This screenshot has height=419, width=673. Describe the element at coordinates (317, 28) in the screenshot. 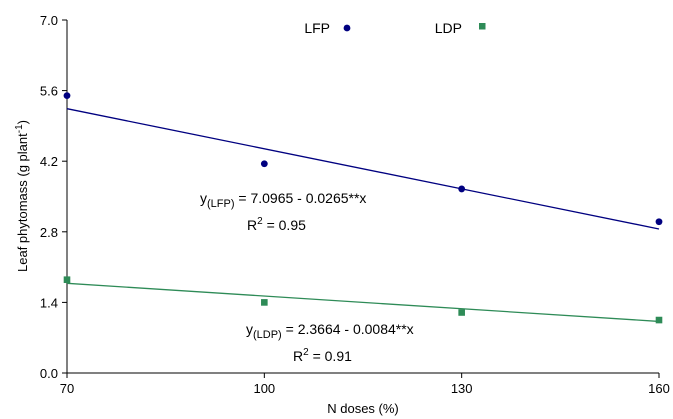

I see `legend-label-lfp: LFP` at that location.